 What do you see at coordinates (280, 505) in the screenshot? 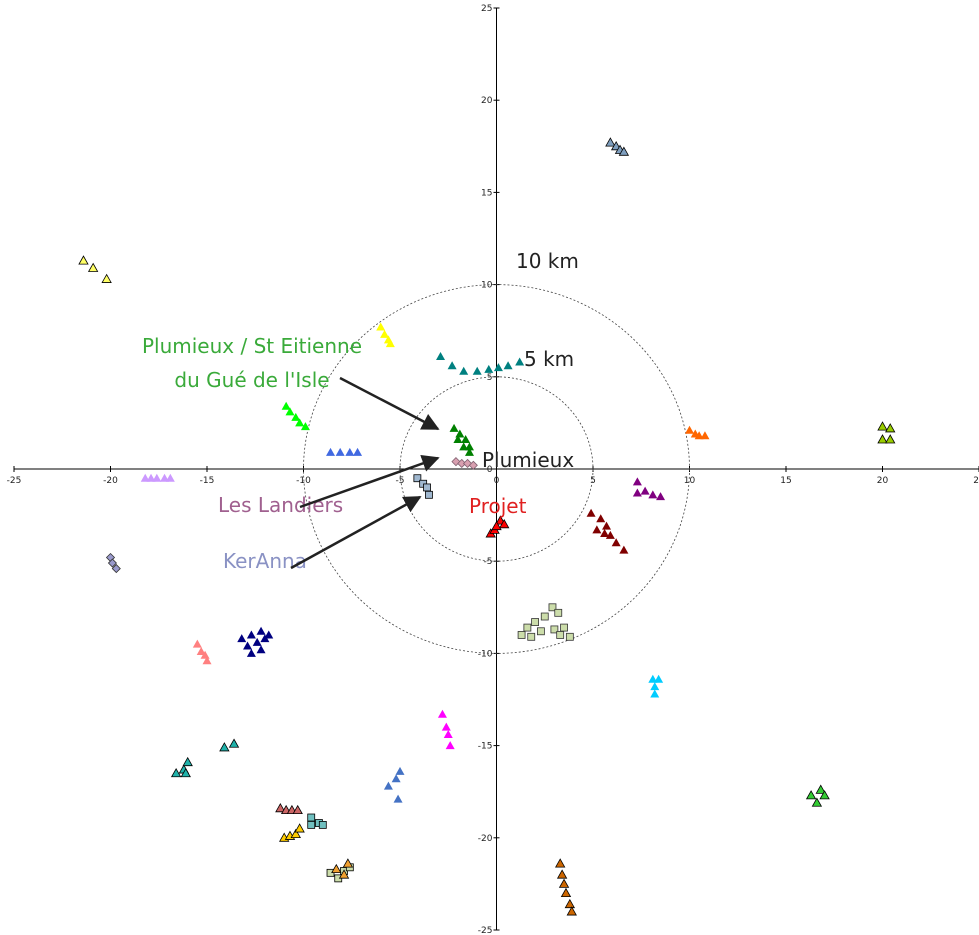
I see `annotation: Les Landiers` at bounding box center [280, 505].